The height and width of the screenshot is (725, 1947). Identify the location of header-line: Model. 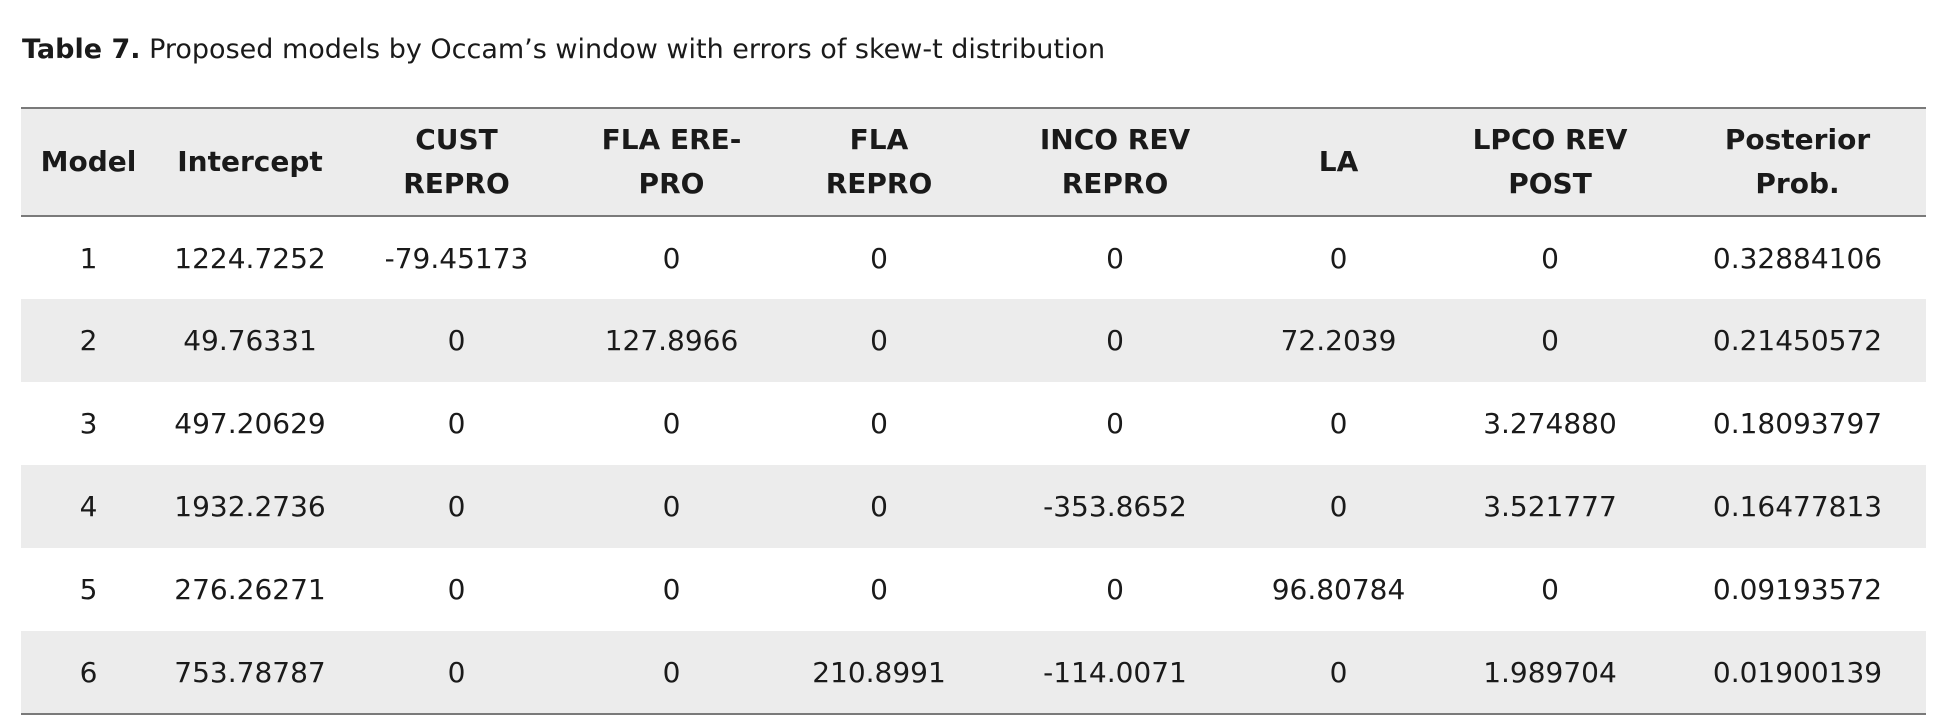
(88, 161).